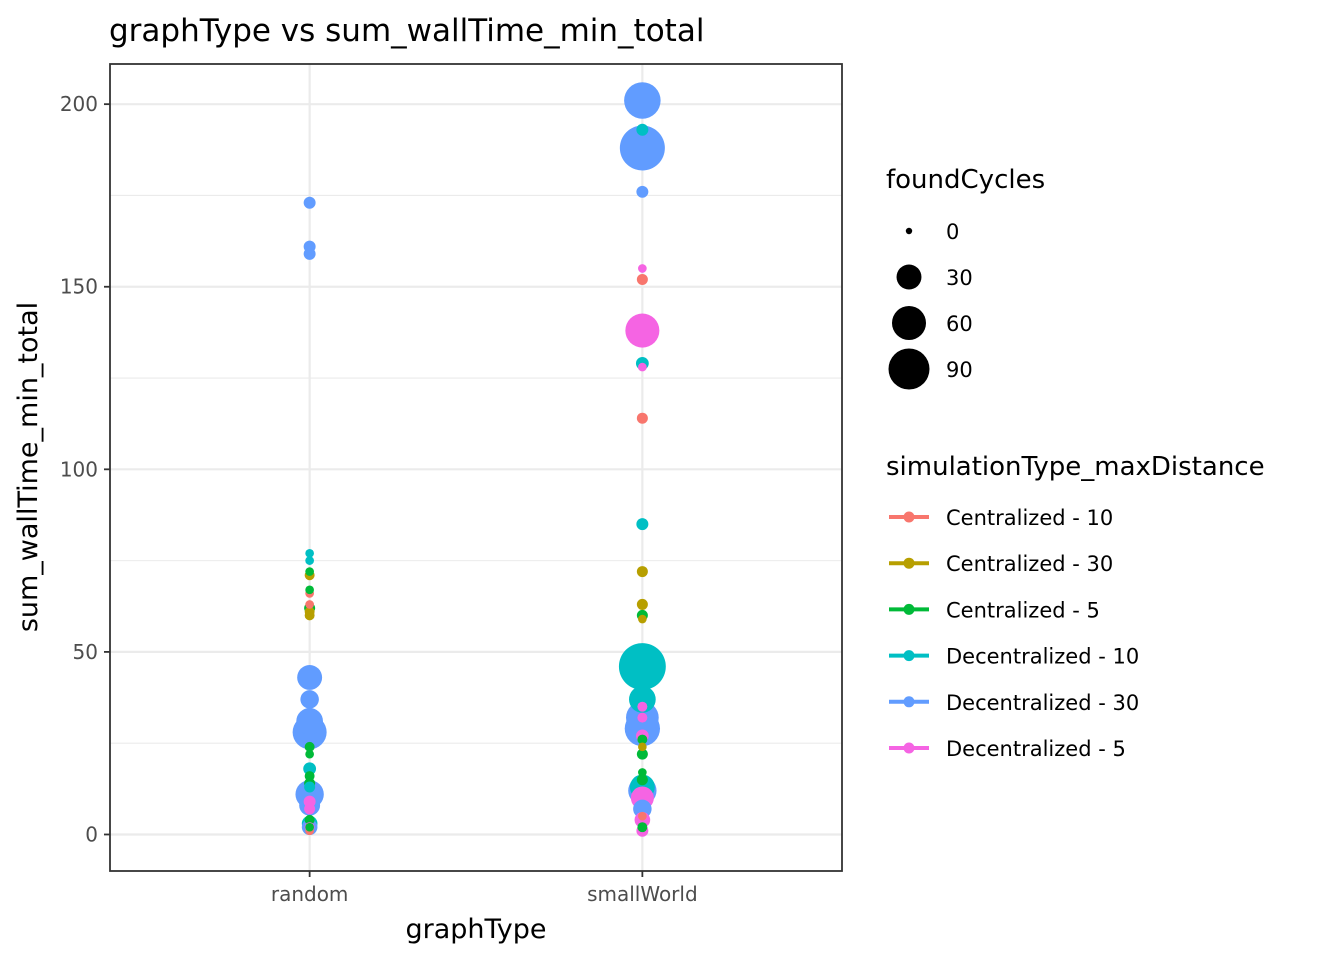 The height and width of the screenshot is (960, 1344). I want to click on y-tick-label: 200, so click(79, 104).